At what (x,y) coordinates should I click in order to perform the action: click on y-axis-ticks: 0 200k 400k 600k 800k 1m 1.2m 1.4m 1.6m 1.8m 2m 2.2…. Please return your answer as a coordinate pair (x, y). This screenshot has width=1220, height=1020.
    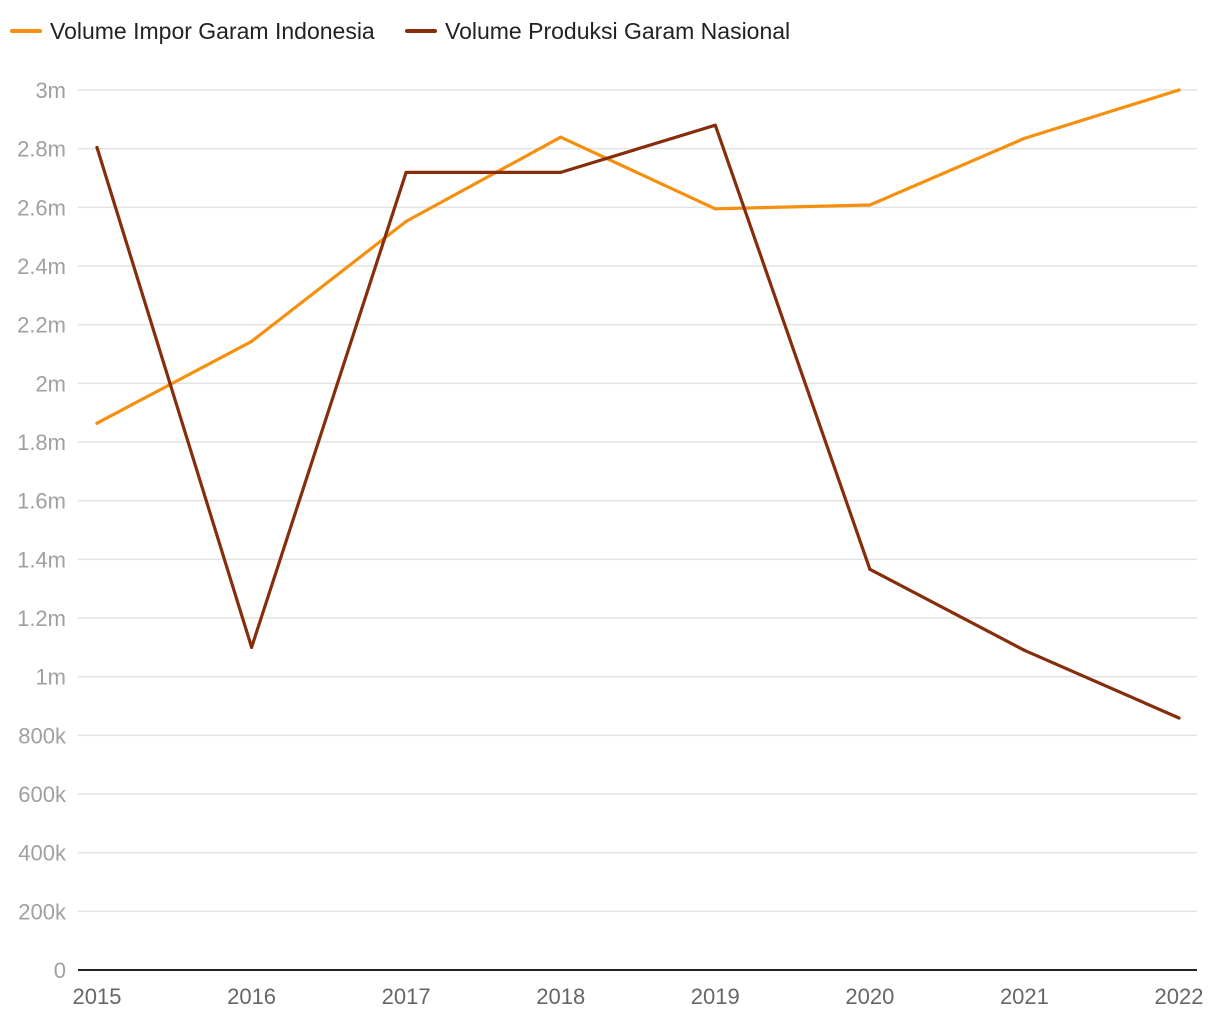
    Looking at the image, I should click on (42, 530).